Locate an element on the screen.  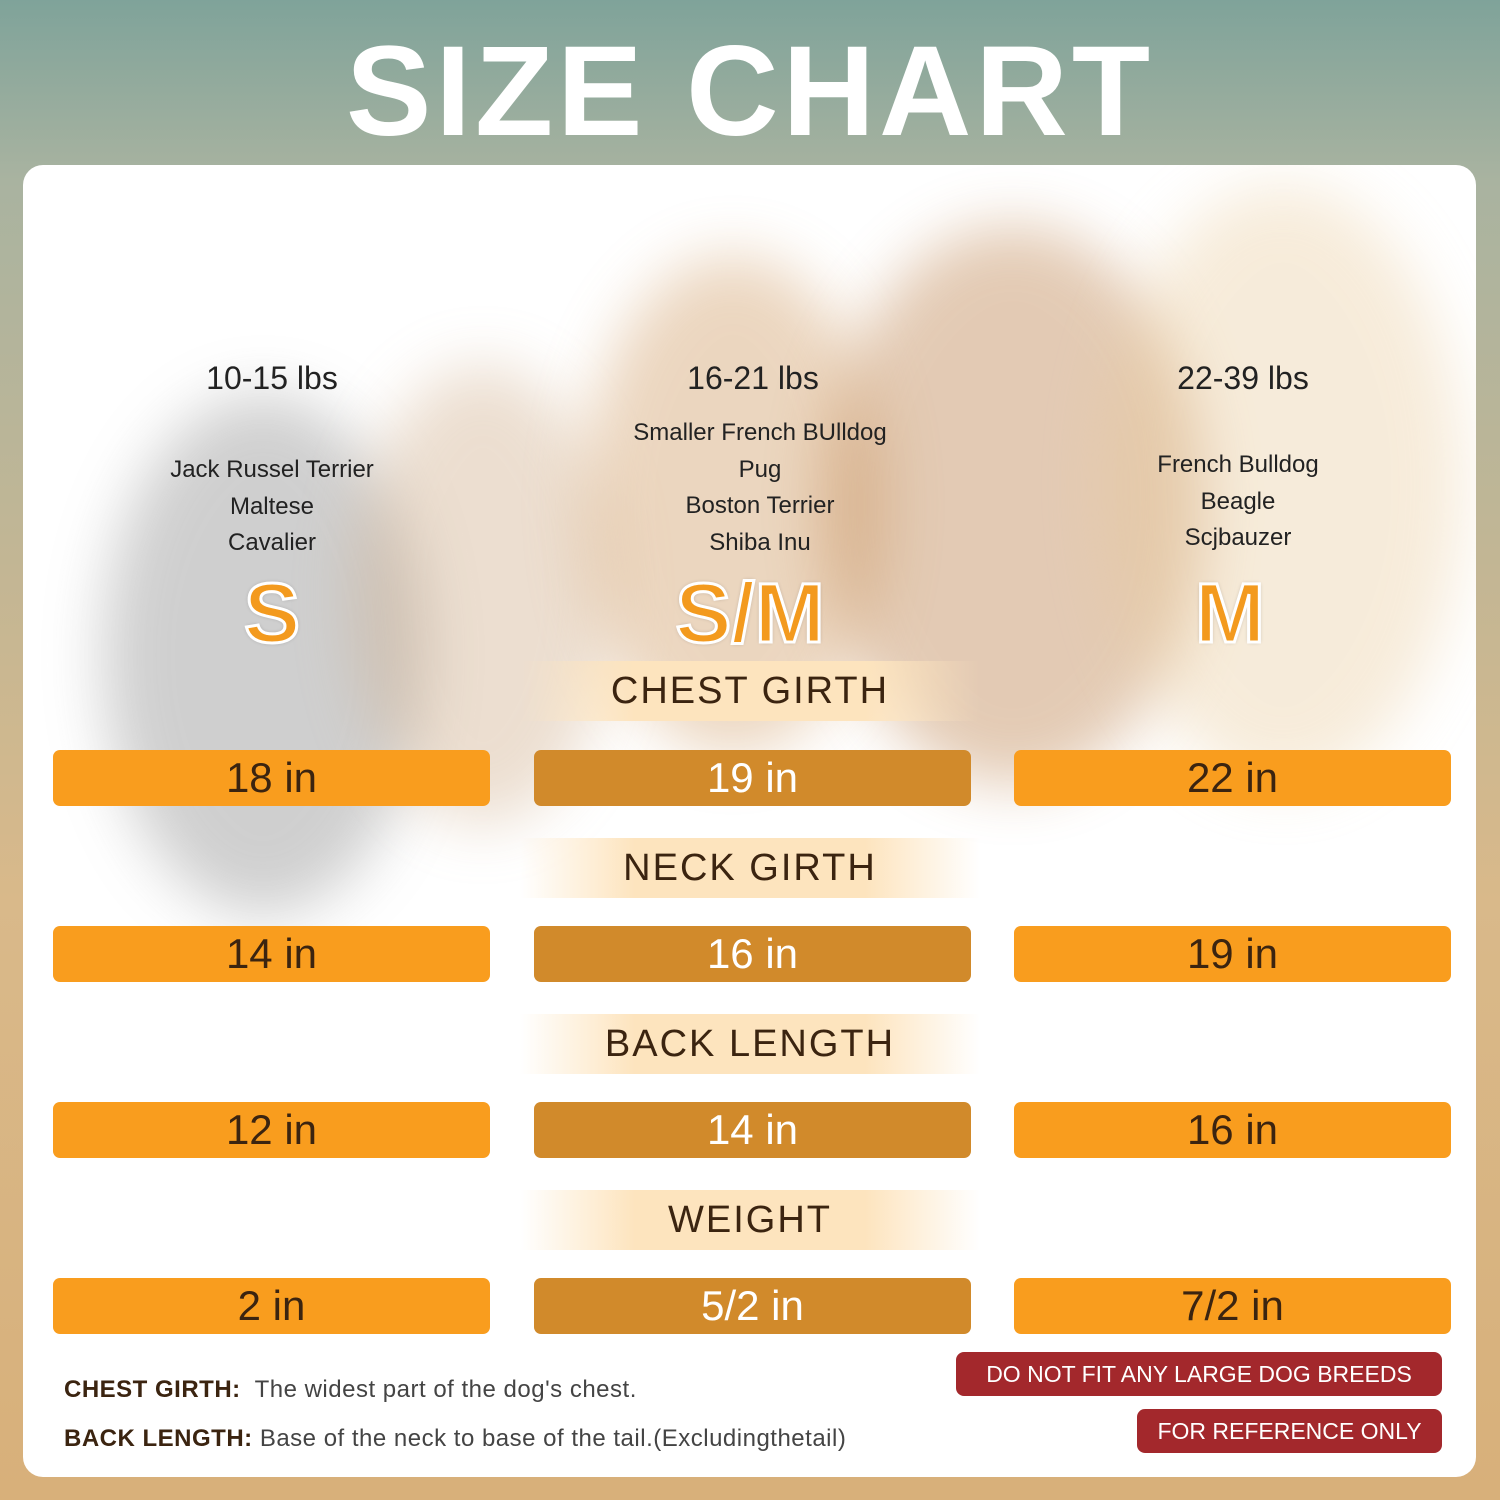
breeds-s: Jack Russel Terrier Maltese Cavalier is located at coordinates (272, 507).